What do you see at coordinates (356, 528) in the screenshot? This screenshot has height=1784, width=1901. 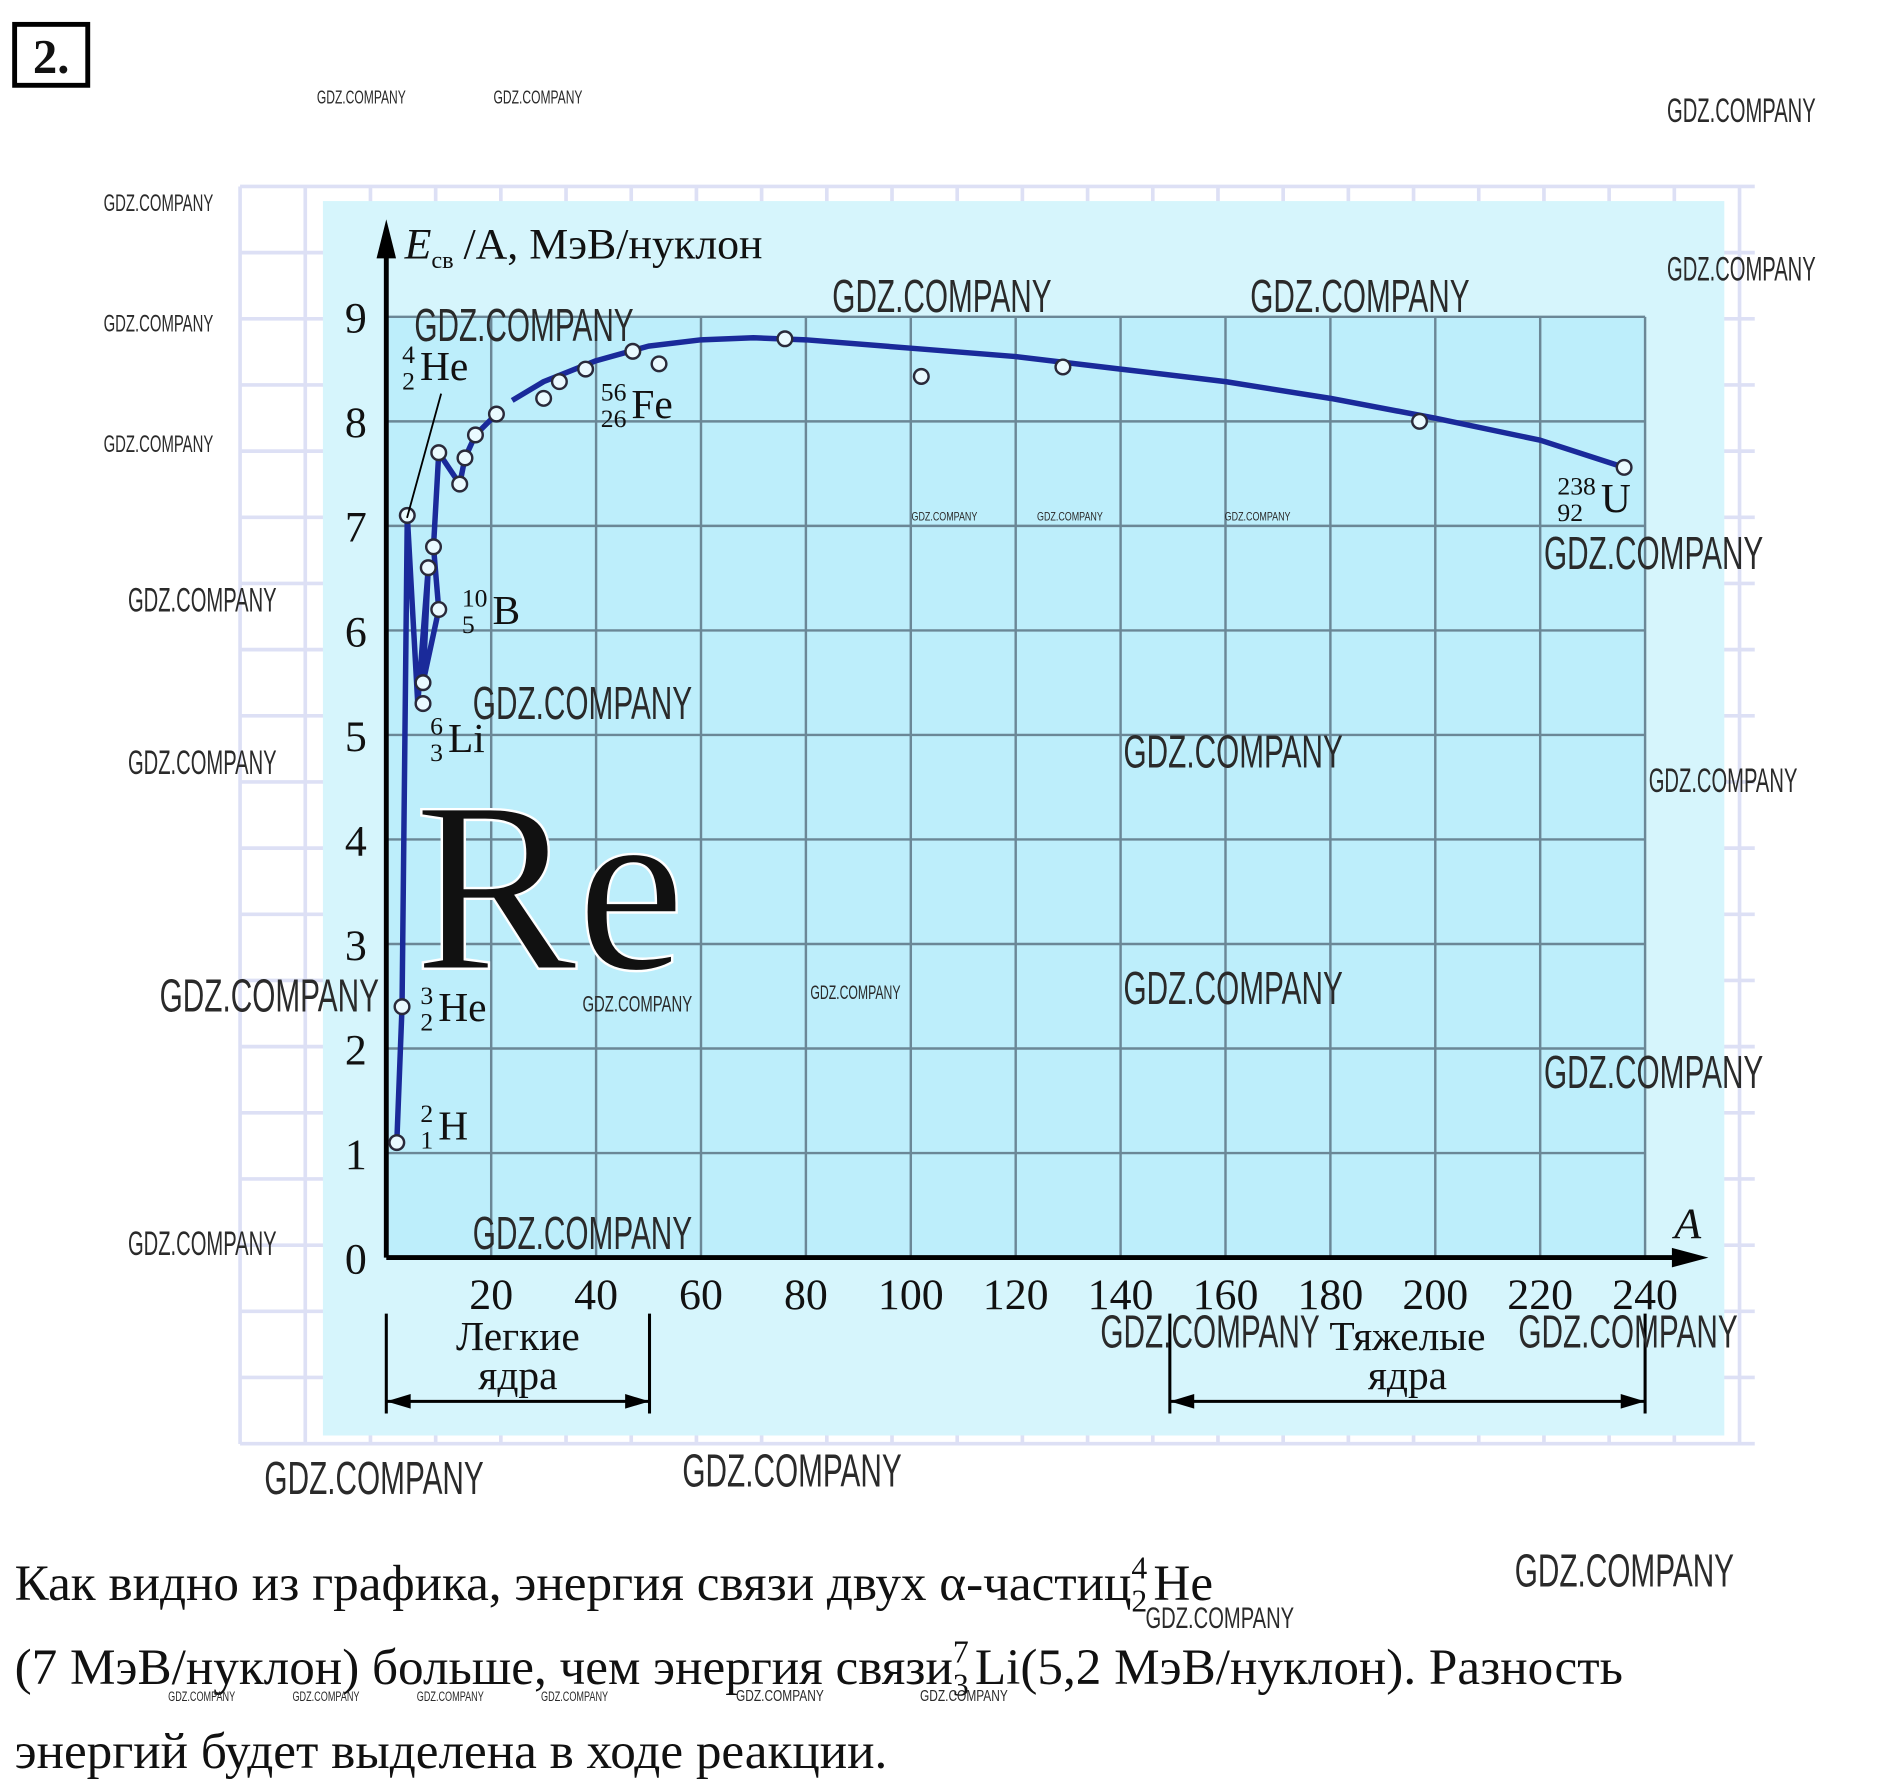 I see `y-tick-label: 7` at bounding box center [356, 528].